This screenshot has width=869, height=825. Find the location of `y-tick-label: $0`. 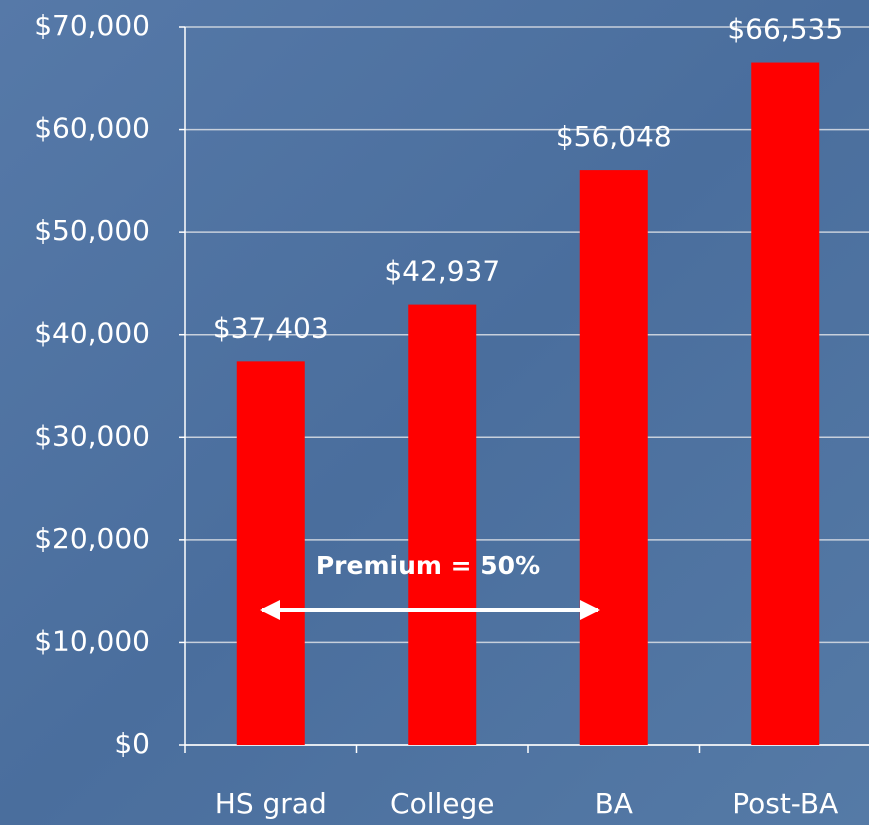

y-tick-label: $0 is located at coordinates (132, 743).